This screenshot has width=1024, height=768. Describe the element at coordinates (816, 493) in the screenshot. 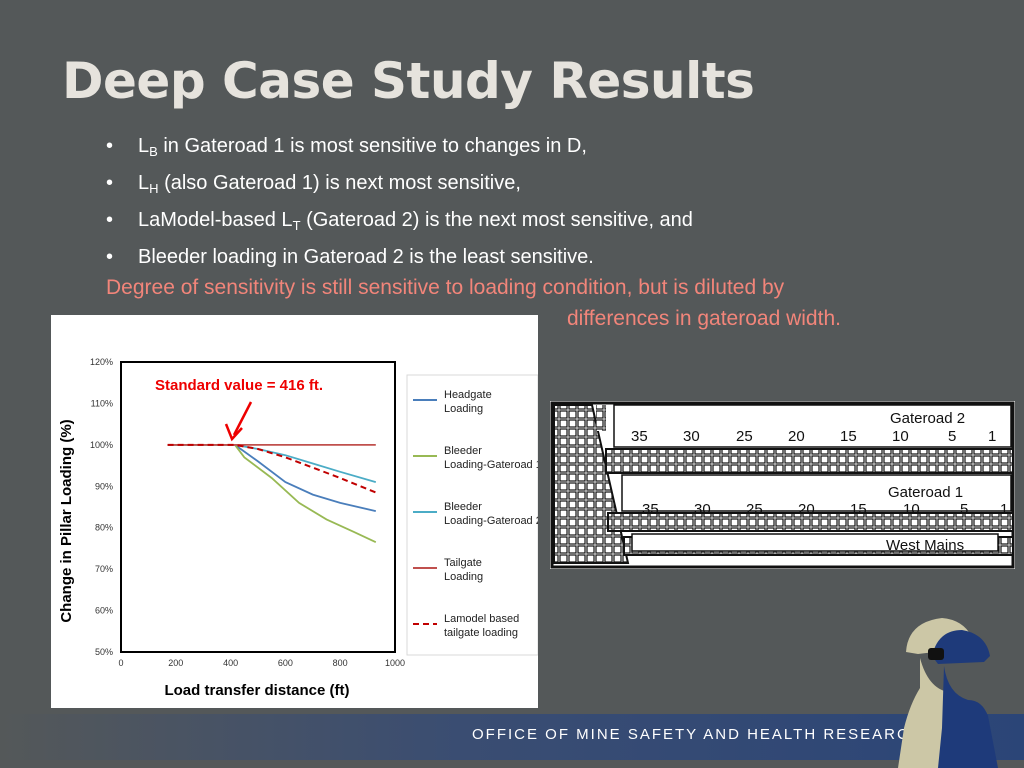

I see `gateroad1-panel` at that location.